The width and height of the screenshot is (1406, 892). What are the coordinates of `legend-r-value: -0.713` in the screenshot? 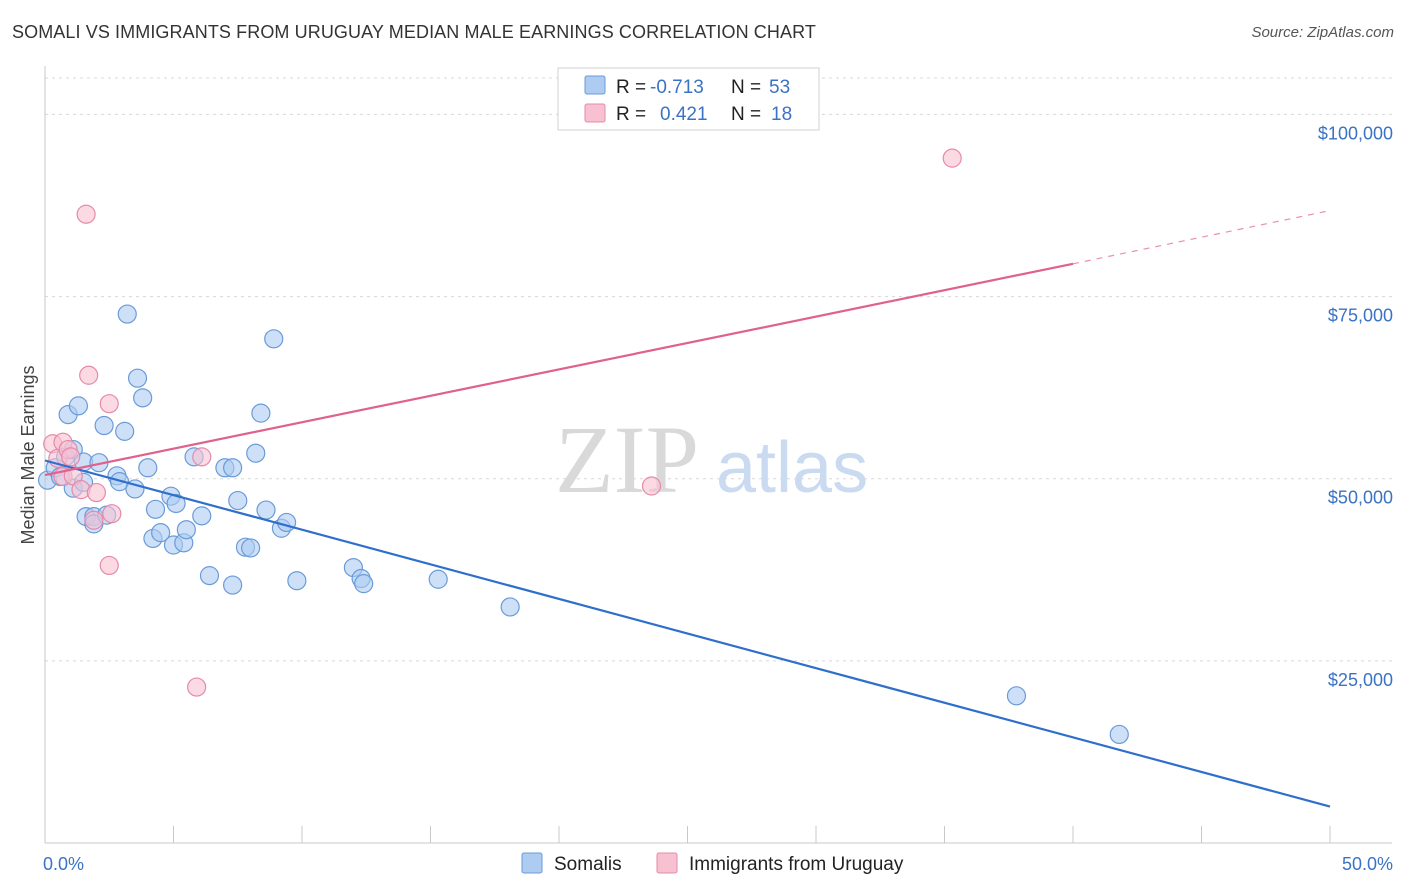 It's located at (677, 87).